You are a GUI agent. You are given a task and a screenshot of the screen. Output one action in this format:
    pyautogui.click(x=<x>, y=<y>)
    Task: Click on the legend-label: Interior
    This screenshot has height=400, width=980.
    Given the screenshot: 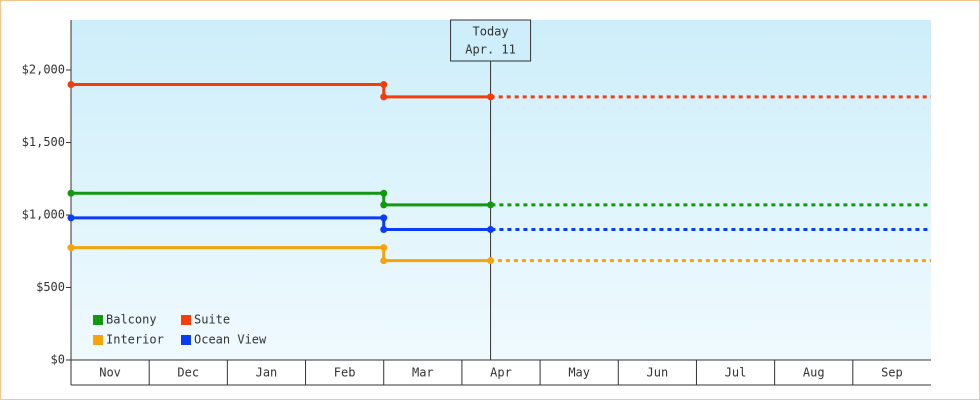 What is the action you would take?
    pyautogui.click(x=135, y=340)
    